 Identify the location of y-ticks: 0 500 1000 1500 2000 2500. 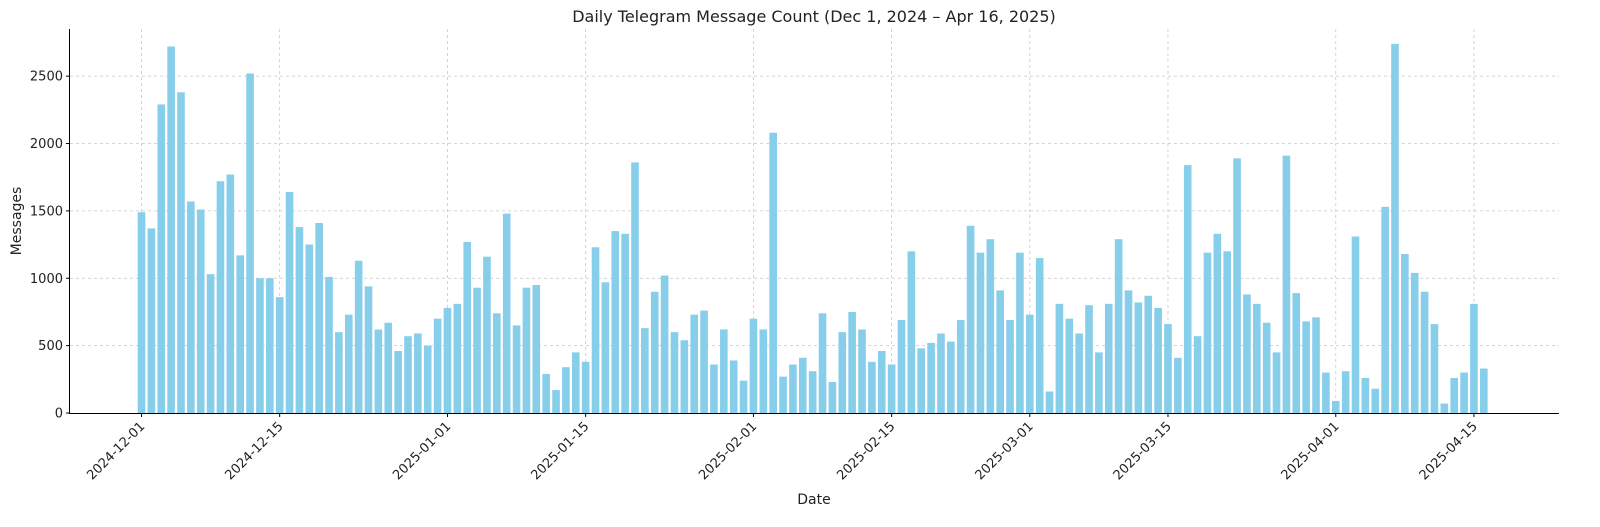
(50, 246).